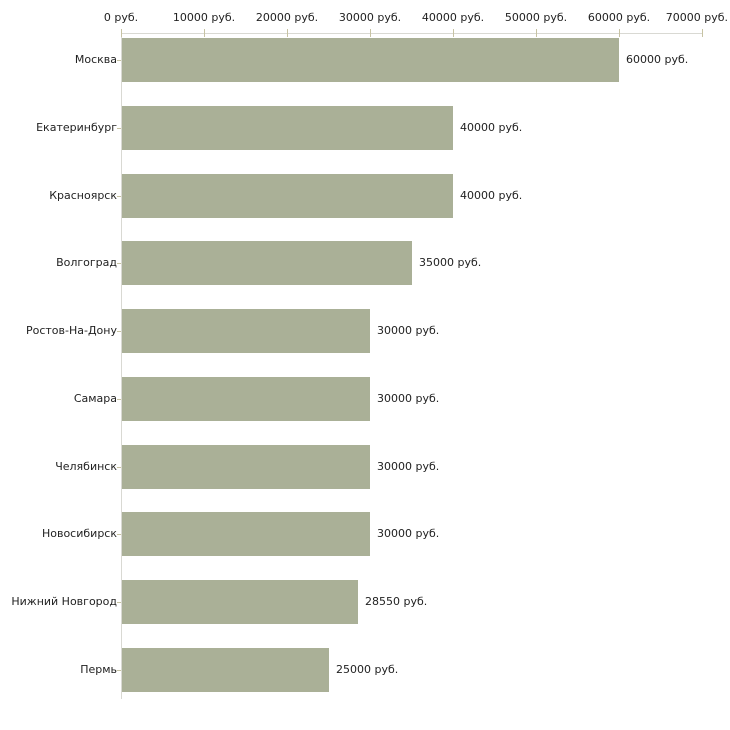  What do you see at coordinates (696, 17) in the screenshot?
I see `x-axis-tick-label: 70000 руб.` at bounding box center [696, 17].